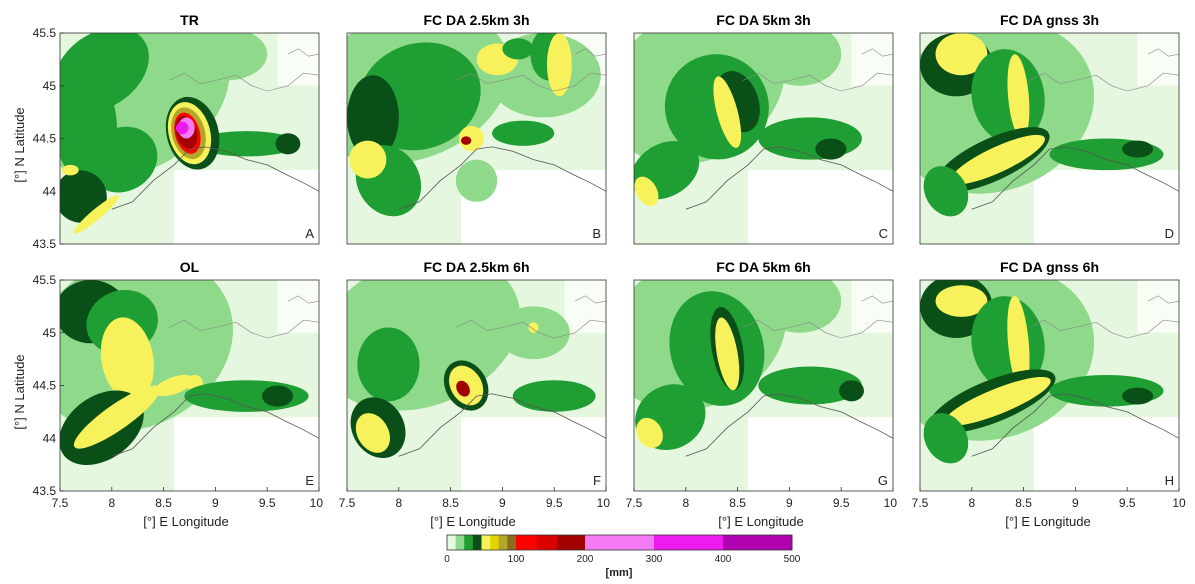 Image resolution: width=1195 pixels, height=584 pixels. Describe the element at coordinates (19, 391) in the screenshot. I see `y-axis-label-bottom: [°] N Latitude` at that location.